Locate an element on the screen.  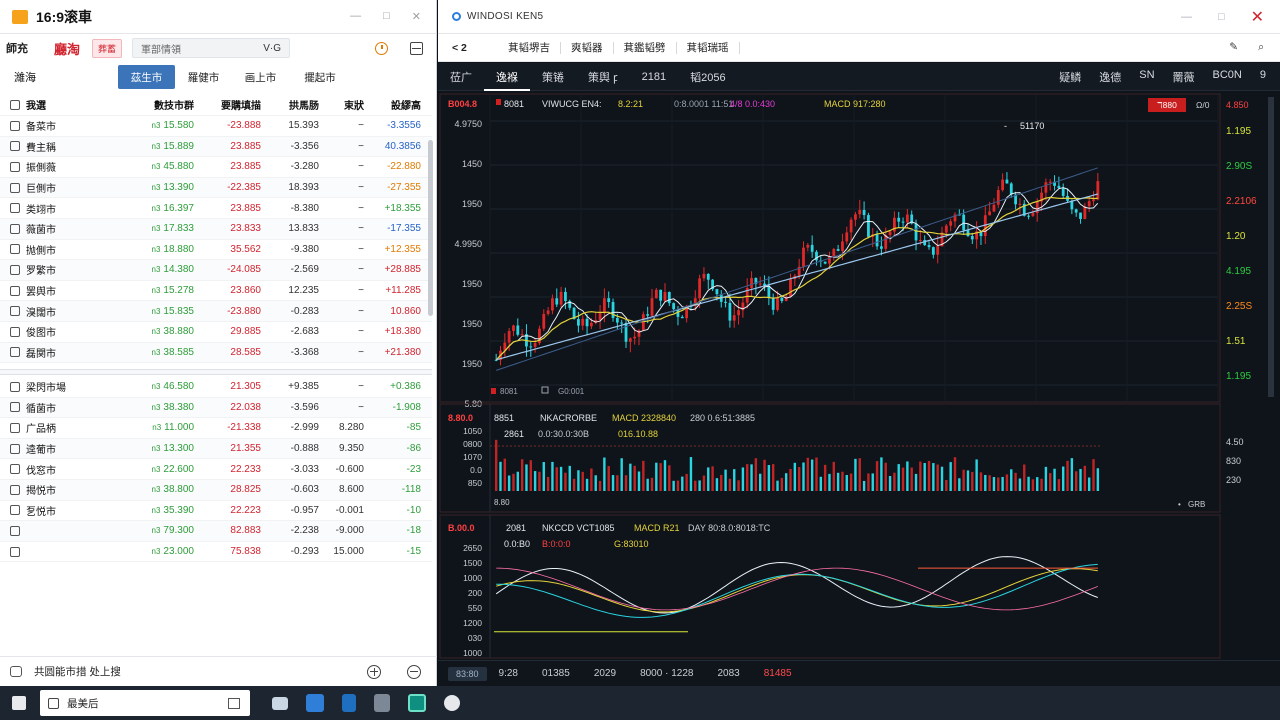
table-row: 巨側市 n3 13.390 -22.385 18.393 − -27.355 is located at coordinates (216, 188).